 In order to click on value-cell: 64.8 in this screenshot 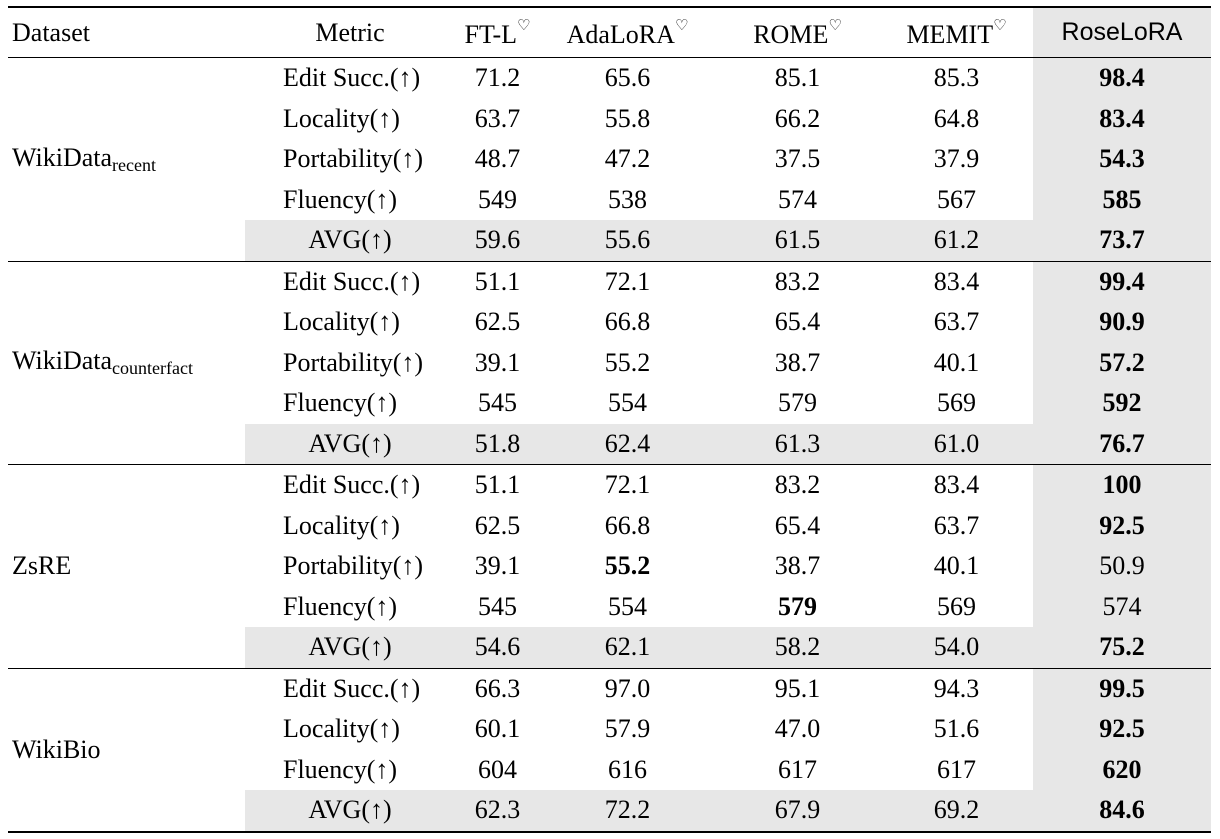, I will do `click(956, 118)`.